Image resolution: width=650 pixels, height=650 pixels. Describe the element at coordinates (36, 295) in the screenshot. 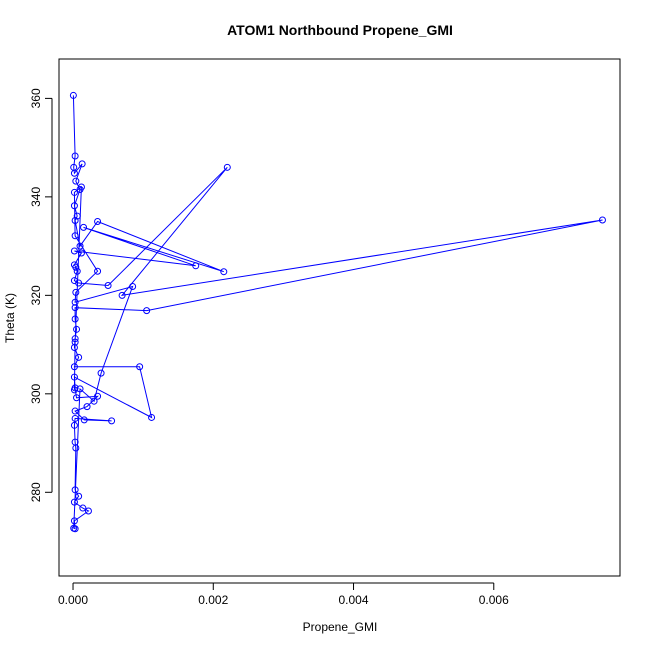

I see `y-tick-label: 320` at that location.